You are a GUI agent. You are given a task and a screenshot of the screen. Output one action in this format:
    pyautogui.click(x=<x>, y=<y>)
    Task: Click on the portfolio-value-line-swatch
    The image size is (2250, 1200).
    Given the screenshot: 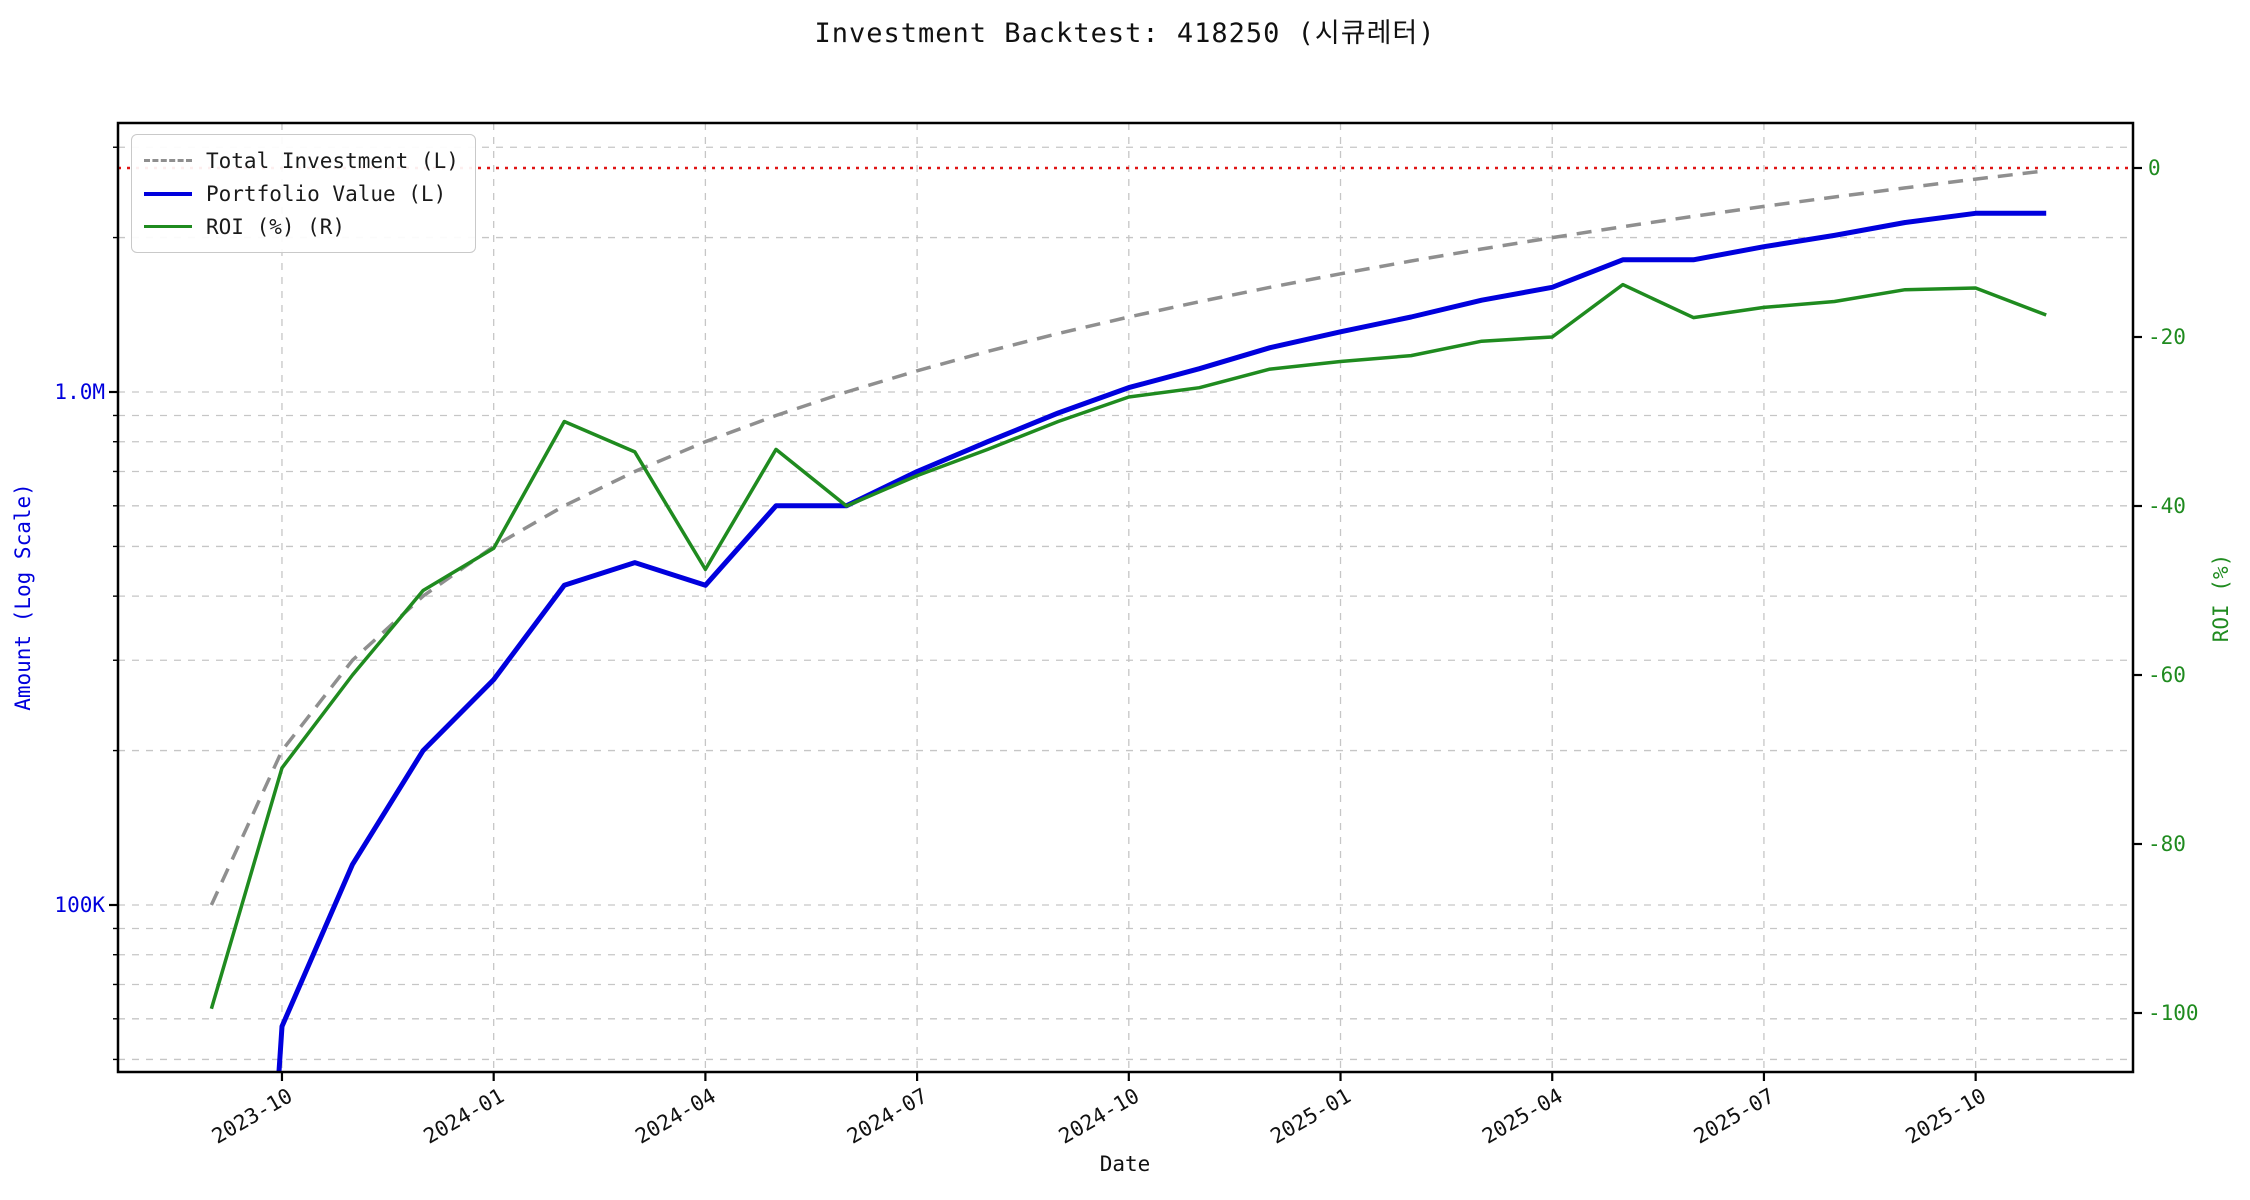 What is the action you would take?
    pyautogui.click(x=168, y=193)
    